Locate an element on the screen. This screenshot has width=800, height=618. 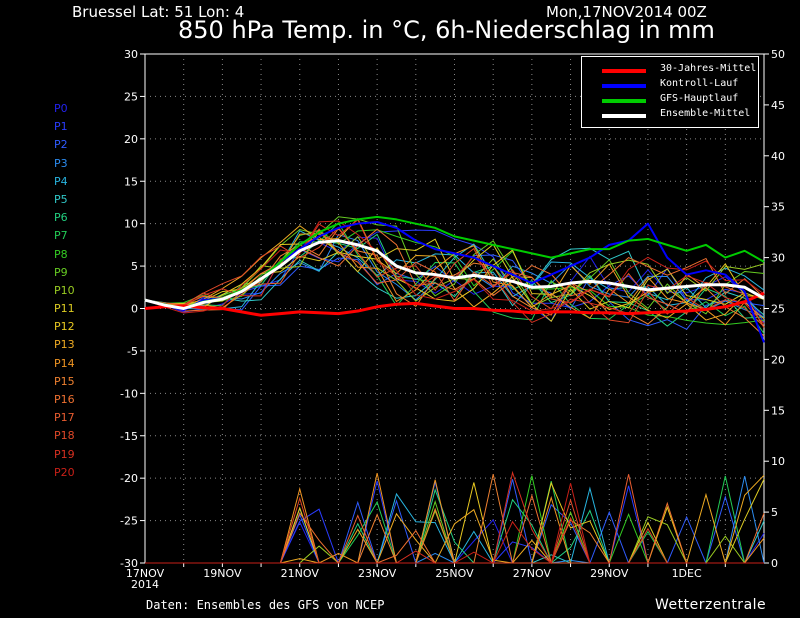
y-tick-label: 15 is located at coordinates (131, 181).